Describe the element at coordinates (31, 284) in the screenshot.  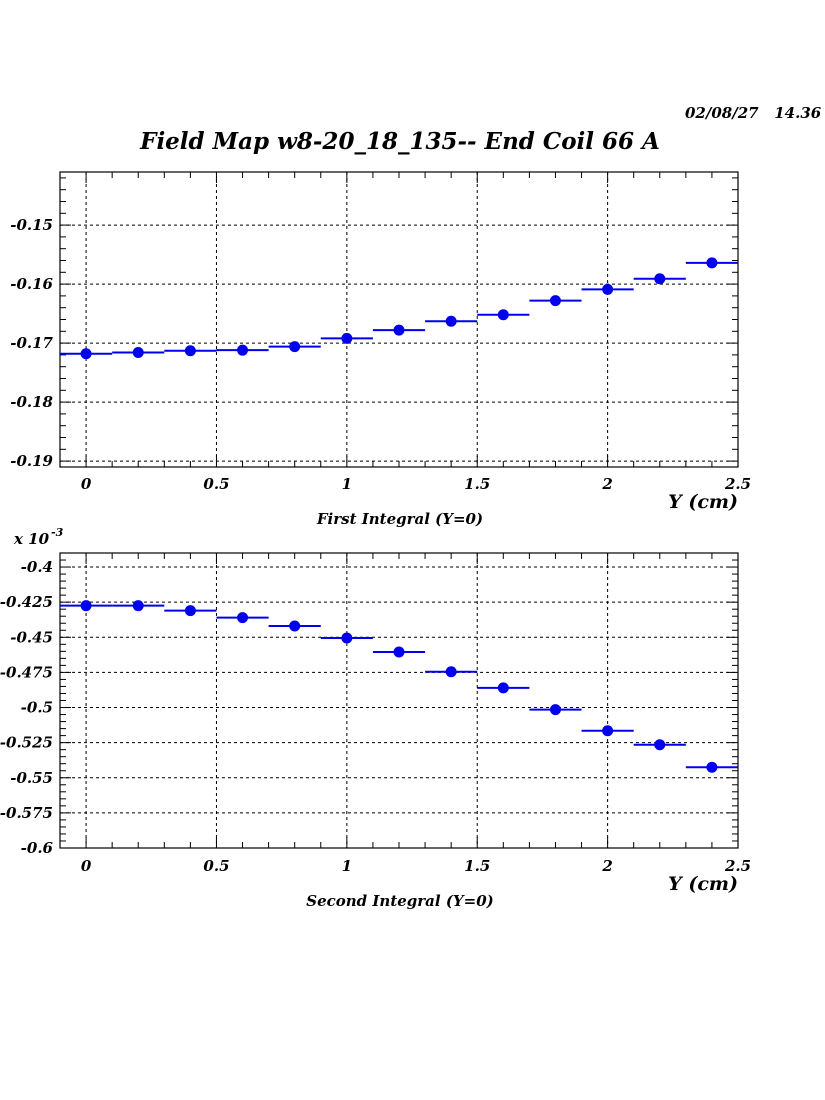
I see `y-tick-label: -0.16` at that location.